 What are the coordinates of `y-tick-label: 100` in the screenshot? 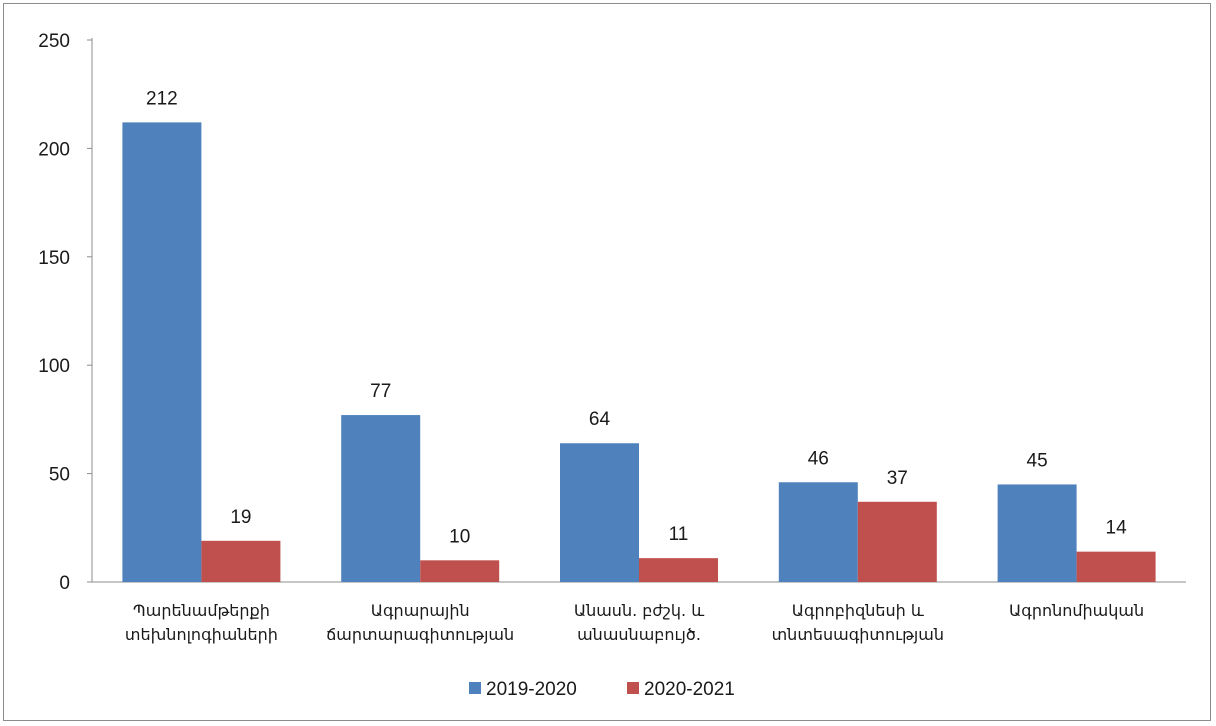 It's located at (54, 366).